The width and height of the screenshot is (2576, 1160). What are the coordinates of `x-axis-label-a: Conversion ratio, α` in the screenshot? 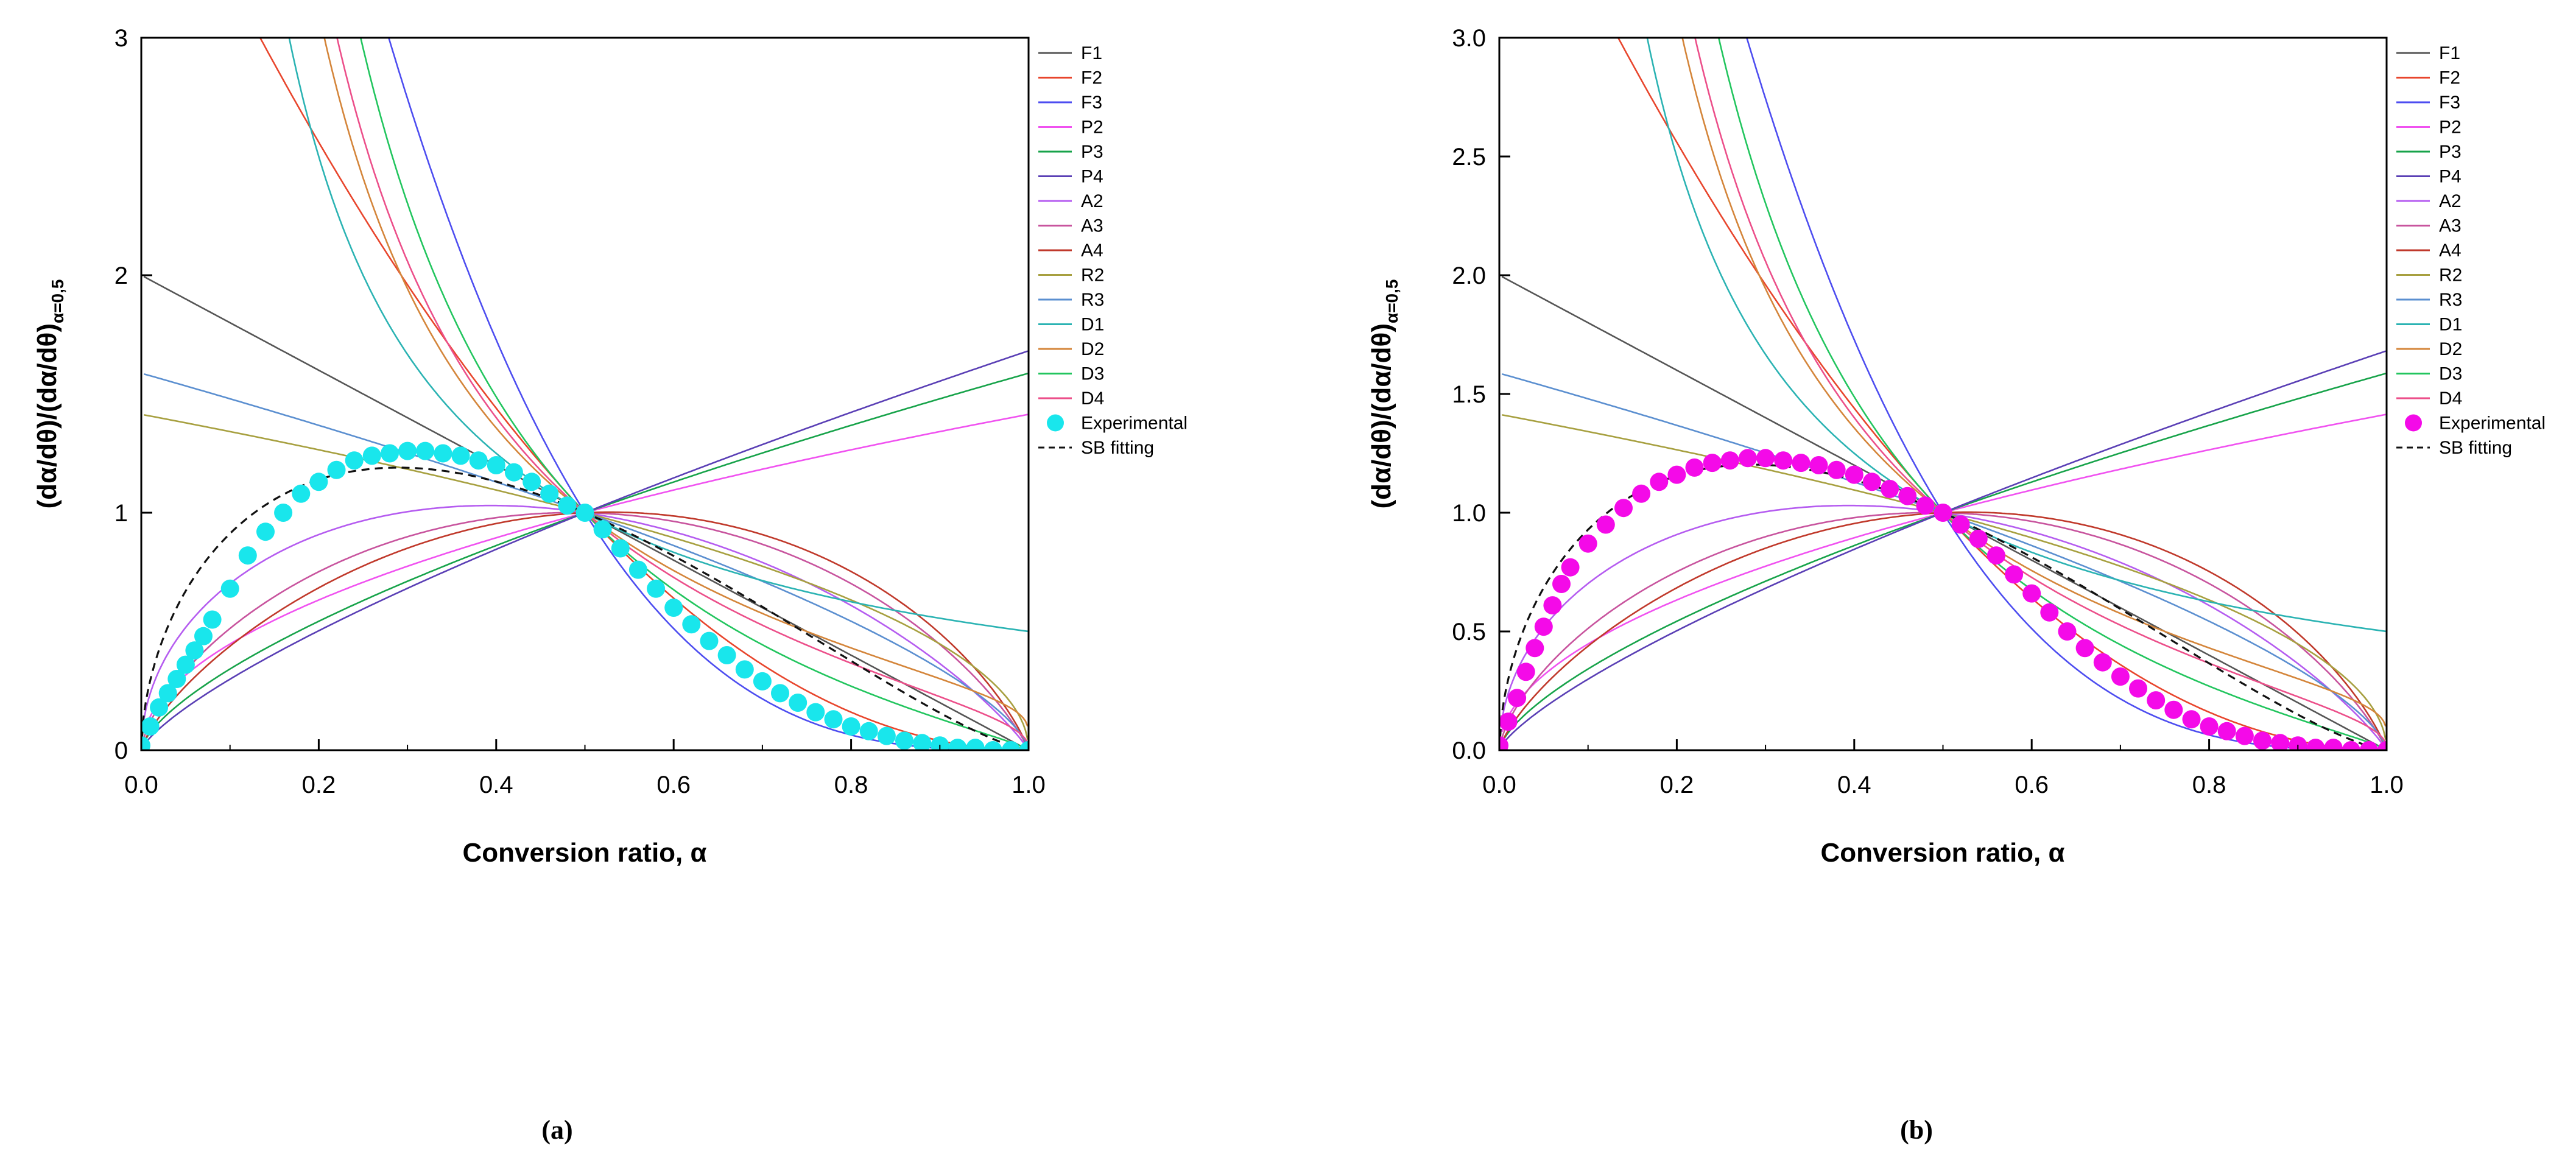 It's located at (584, 853).